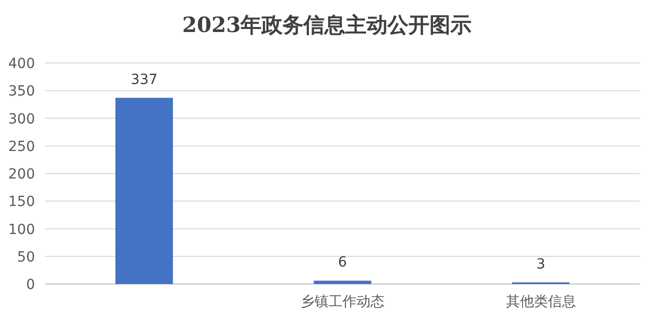 The height and width of the screenshot is (324, 654). What do you see at coordinates (144, 80) in the screenshot?
I see `data-label: 337` at bounding box center [144, 80].